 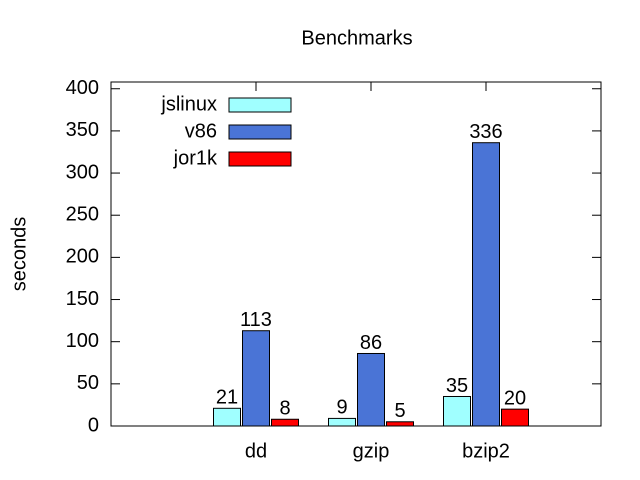 I want to click on x-tick-label: gzip, so click(x=371, y=451).